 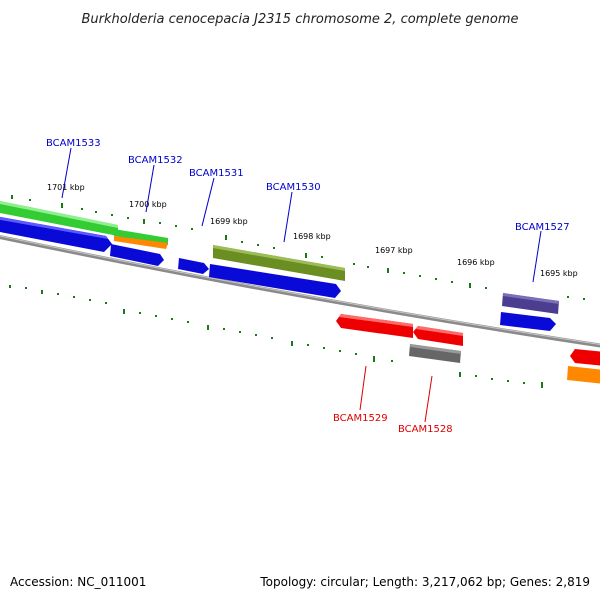 I want to click on gene-label: BCAM1532, so click(x=155, y=160).